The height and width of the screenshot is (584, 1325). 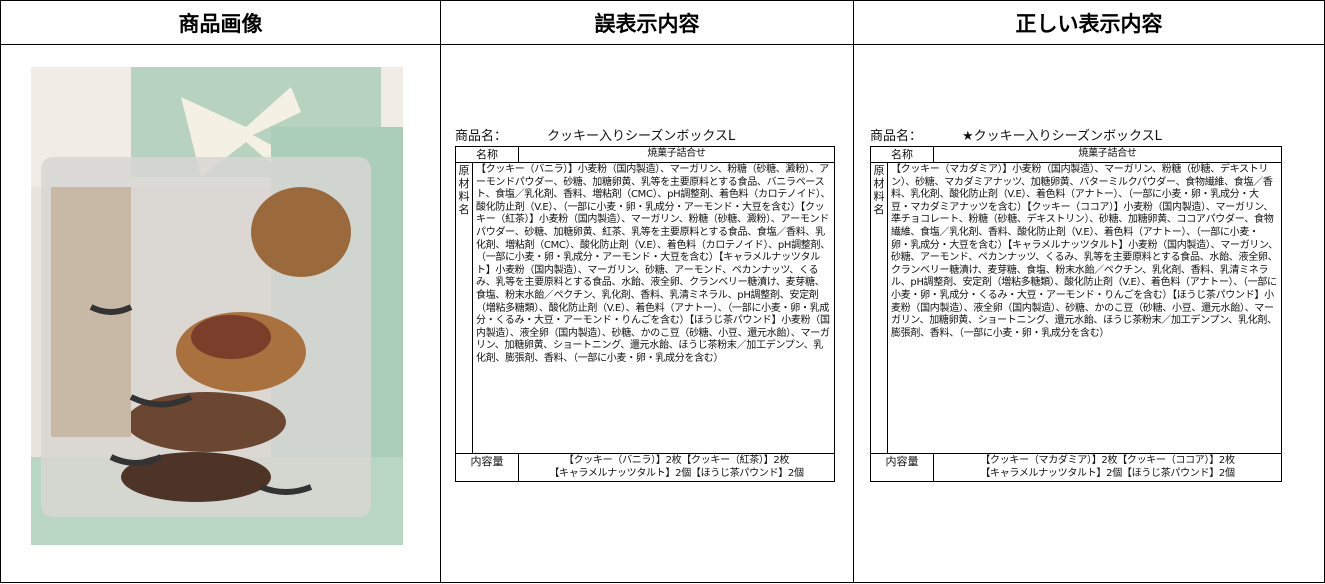 What do you see at coordinates (641, 136) in the screenshot?
I see `product-name: クッキー入りシーズンボックスL` at bounding box center [641, 136].